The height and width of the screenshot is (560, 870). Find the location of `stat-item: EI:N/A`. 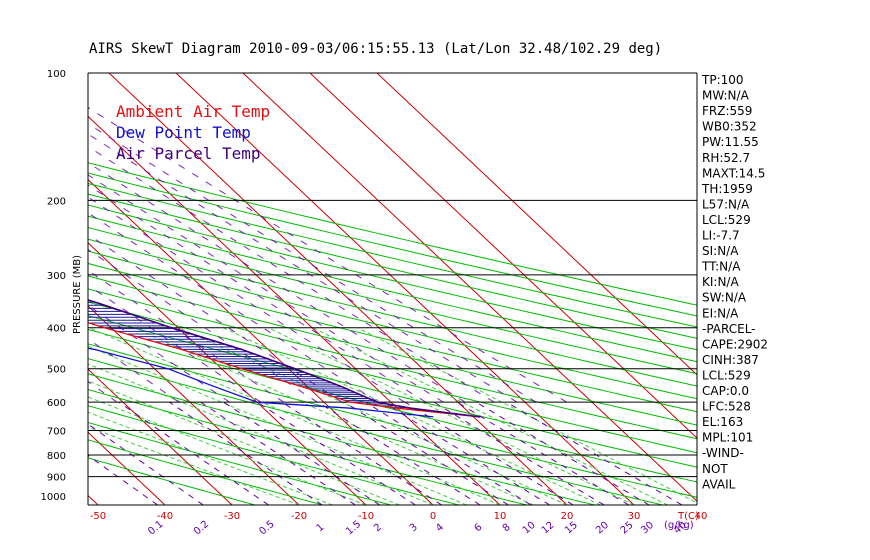

stat-item: EI:N/A is located at coordinates (720, 313).